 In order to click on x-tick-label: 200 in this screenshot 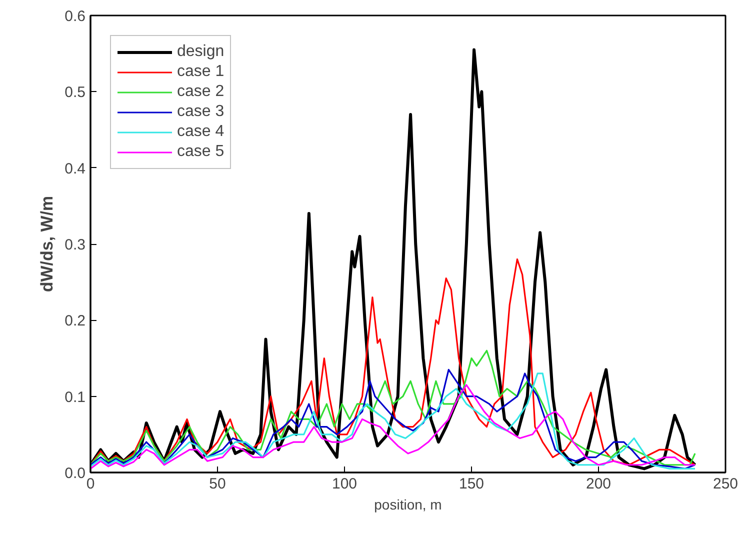, I will do `click(599, 484)`.